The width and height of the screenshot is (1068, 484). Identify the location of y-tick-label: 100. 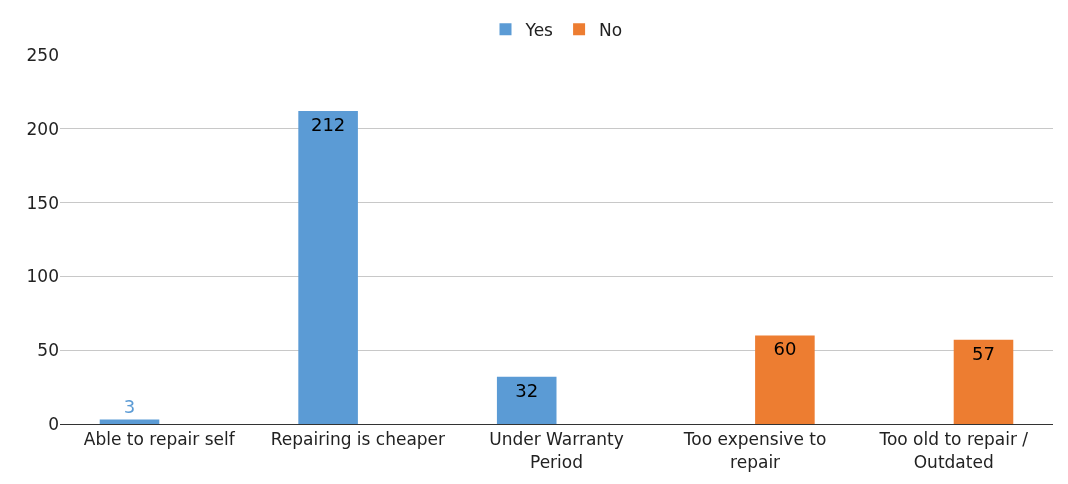
(42, 276).